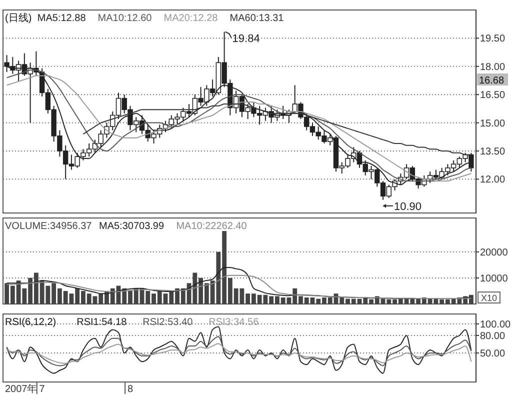 Image resolution: width=516 pixels, height=395 pixels. I want to click on text: MA10:22262.40, so click(212, 226).